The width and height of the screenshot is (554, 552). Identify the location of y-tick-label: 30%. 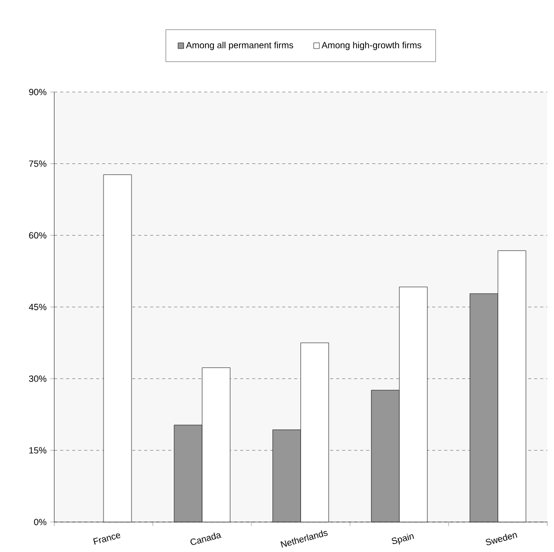
(37, 379).